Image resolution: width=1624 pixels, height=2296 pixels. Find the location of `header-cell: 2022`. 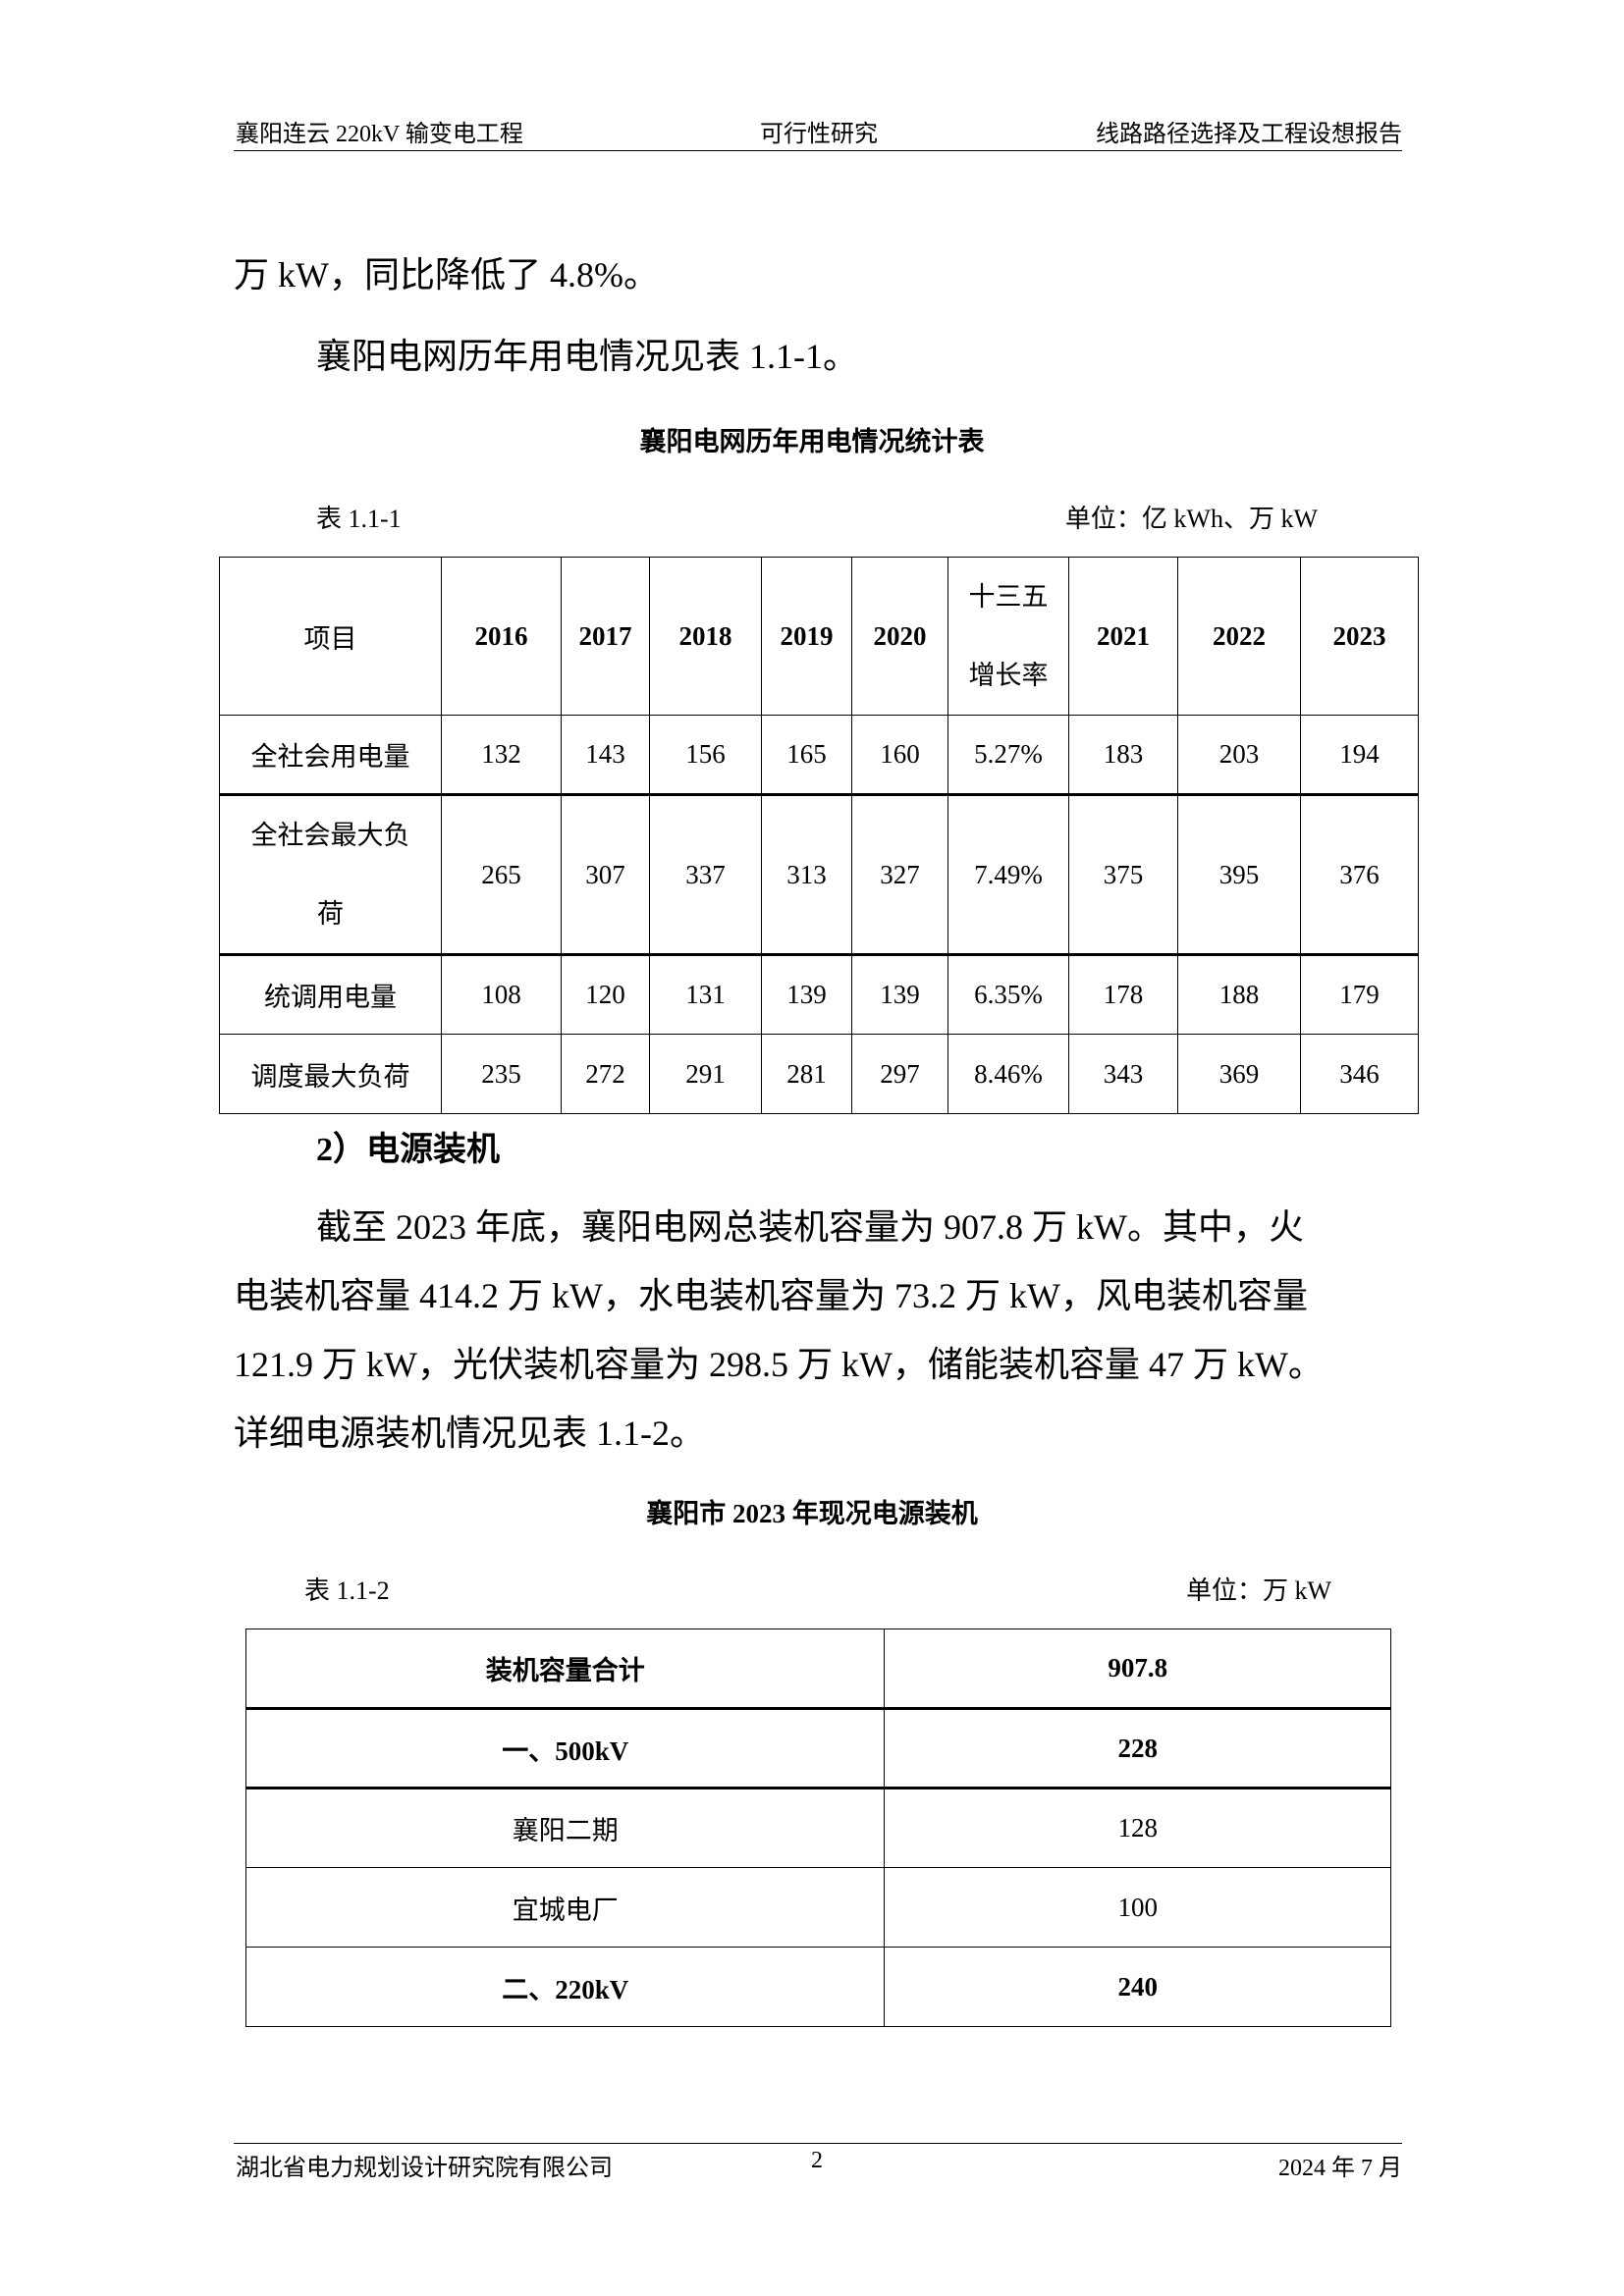

header-cell: 2022 is located at coordinates (1239, 636).